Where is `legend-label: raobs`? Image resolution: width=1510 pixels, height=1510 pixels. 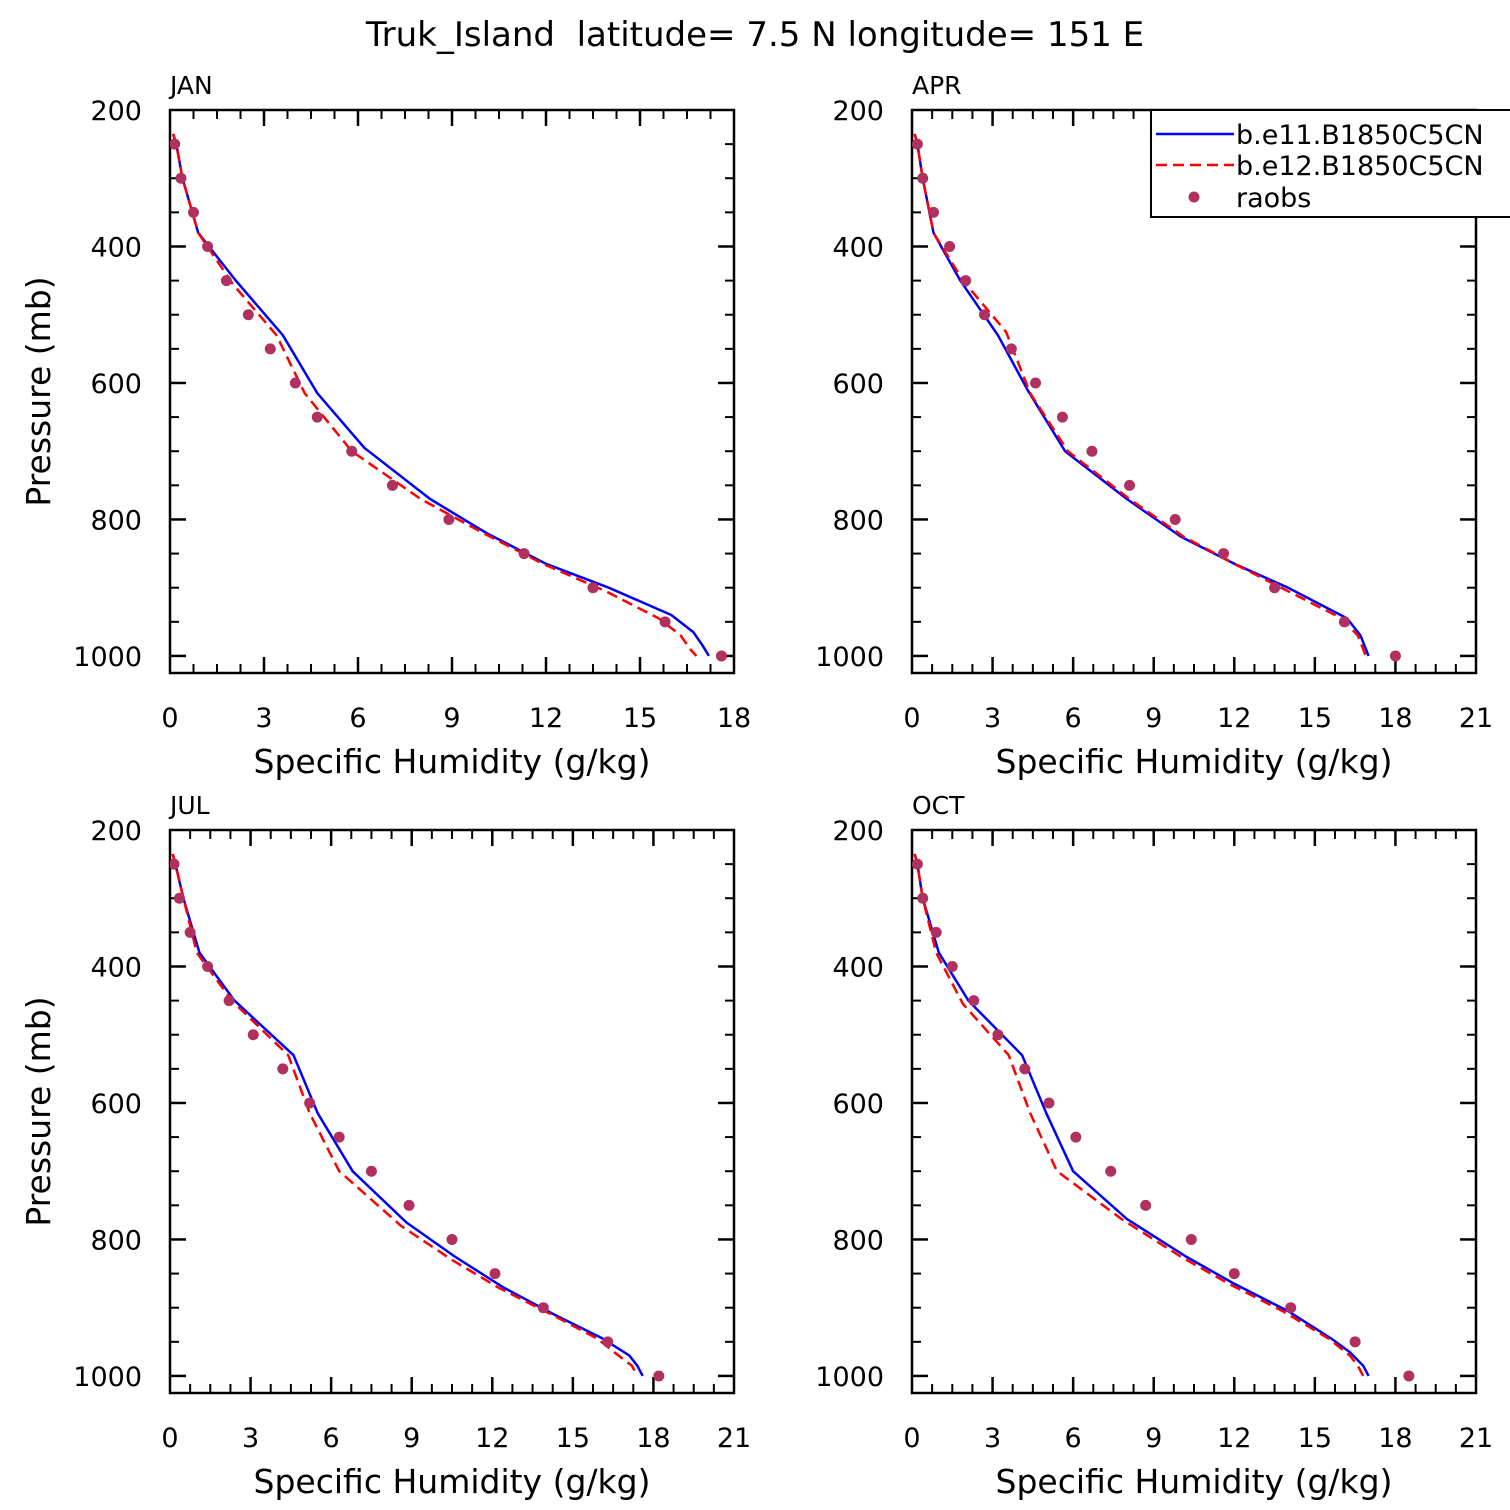 legend-label: raobs is located at coordinates (1273, 198).